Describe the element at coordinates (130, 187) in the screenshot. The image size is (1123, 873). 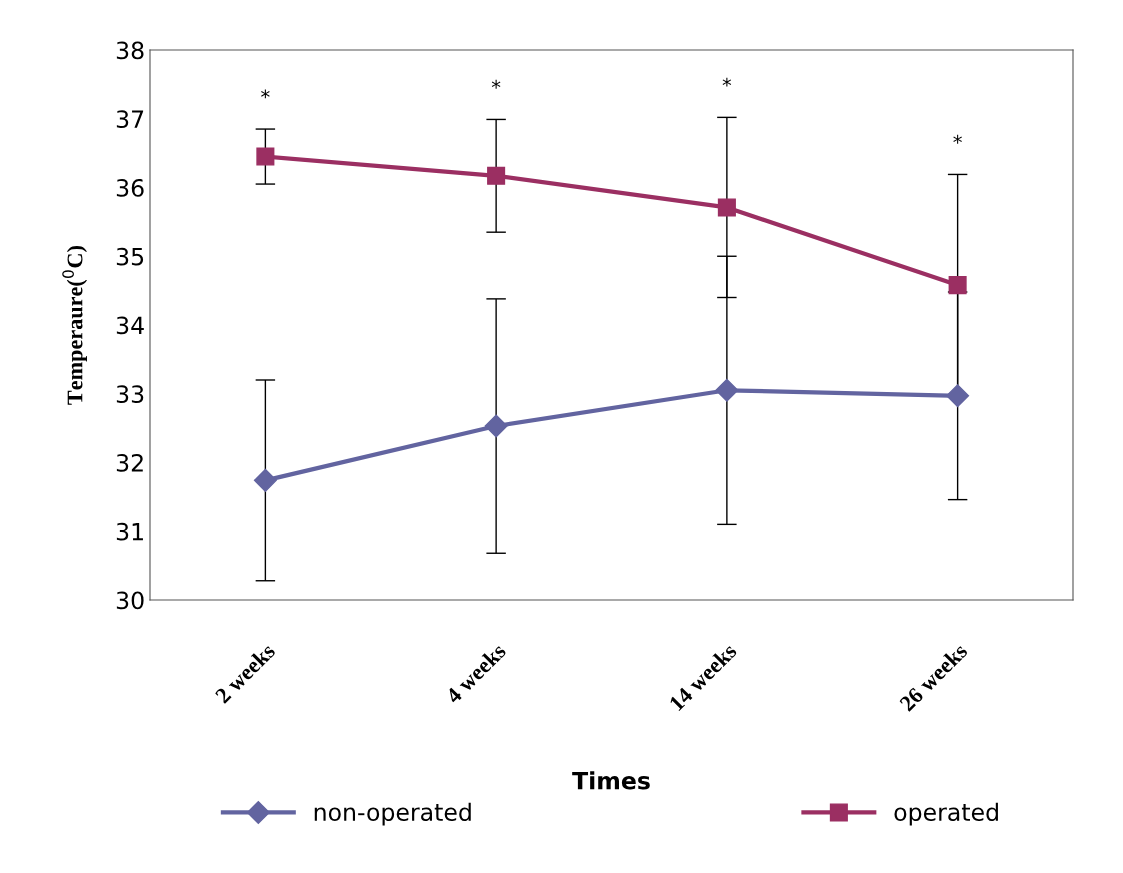
I see `y-tick-label: 36` at that location.